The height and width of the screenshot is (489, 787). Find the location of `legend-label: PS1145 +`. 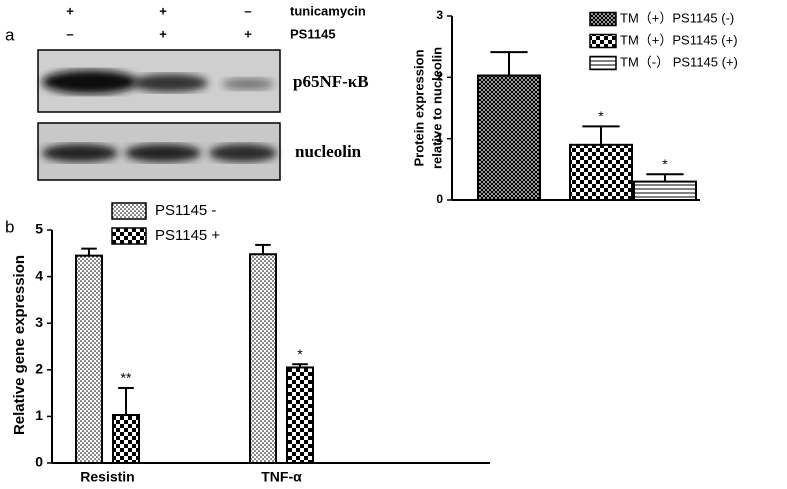

legend-label: PS1145 + is located at coordinates (187, 235).